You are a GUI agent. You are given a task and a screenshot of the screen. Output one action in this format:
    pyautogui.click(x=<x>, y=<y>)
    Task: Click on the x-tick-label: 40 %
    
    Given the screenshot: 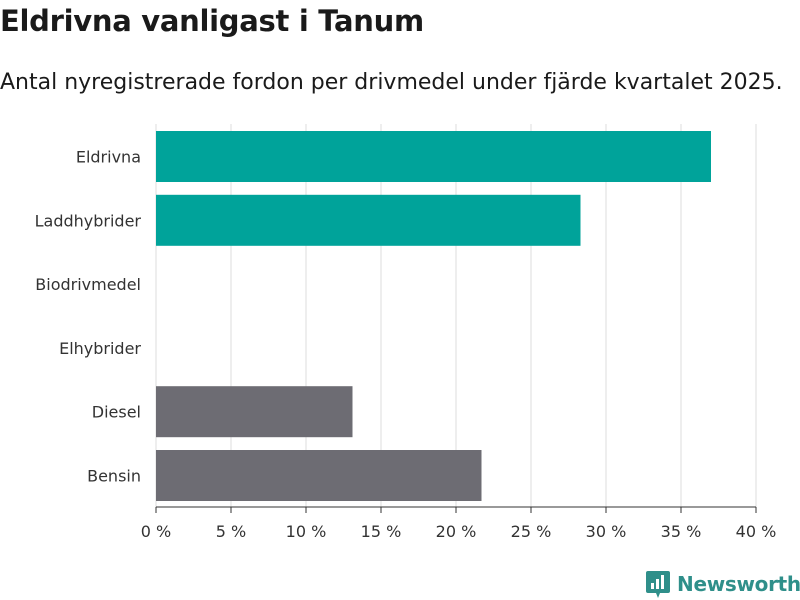 What is the action you would take?
    pyautogui.click(x=756, y=531)
    